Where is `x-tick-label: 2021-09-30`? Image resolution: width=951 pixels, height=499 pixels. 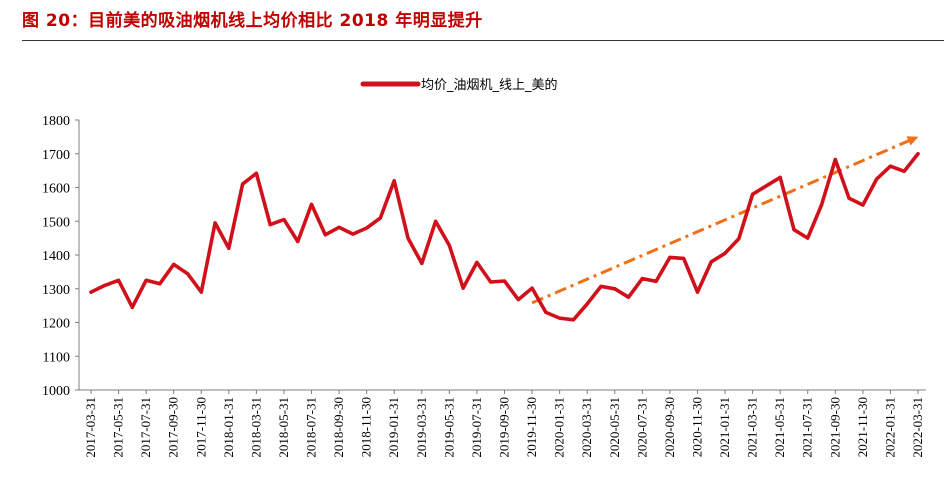 x-tick-label: 2021-09-30 is located at coordinates (834, 427).